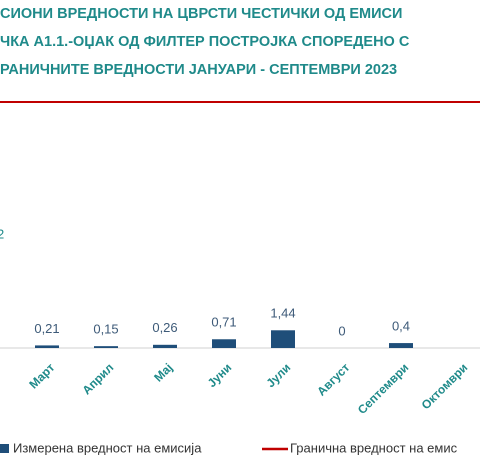 The image size is (480, 473). I want to click on x-tick-label: Октомври, so click(445, 386).